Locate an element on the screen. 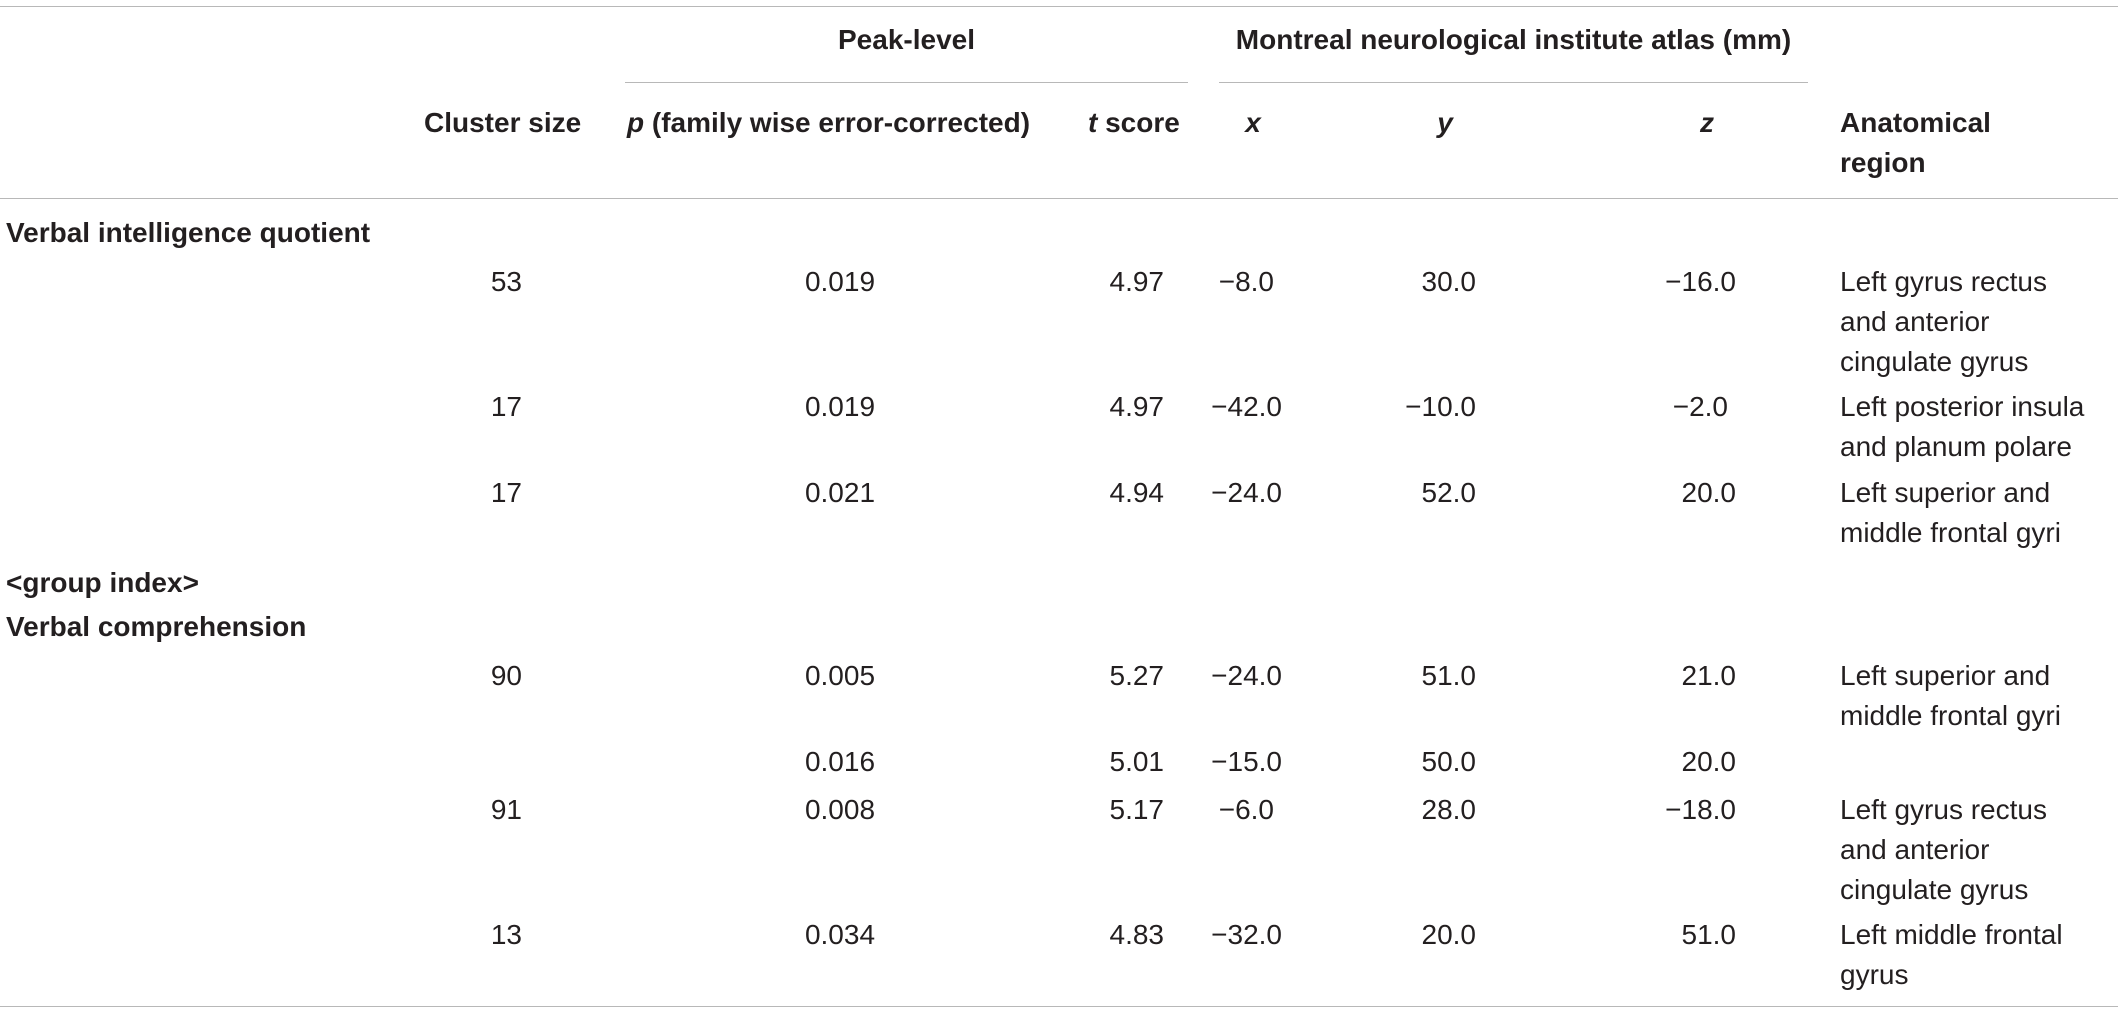 The height and width of the screenshot is (1016, 2118). t-cell: 5.27 is located at coordinates (1137, 675).